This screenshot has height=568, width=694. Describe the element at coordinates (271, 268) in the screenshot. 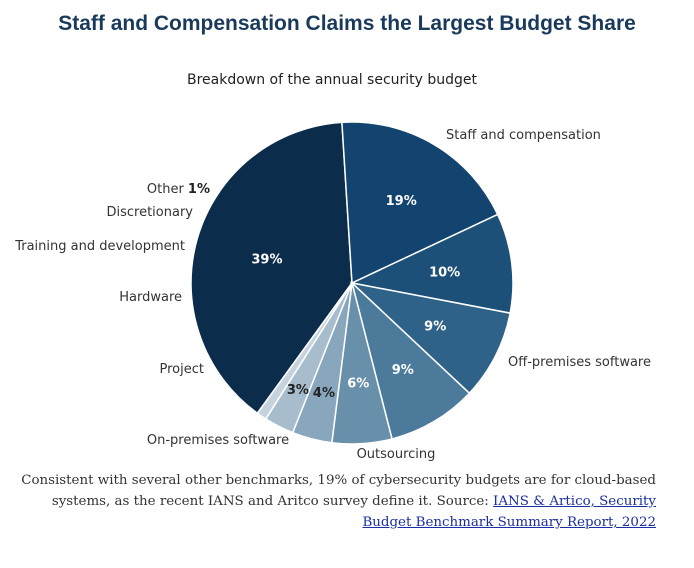

I see `pie-slice-staff-and-compensation` at that location.